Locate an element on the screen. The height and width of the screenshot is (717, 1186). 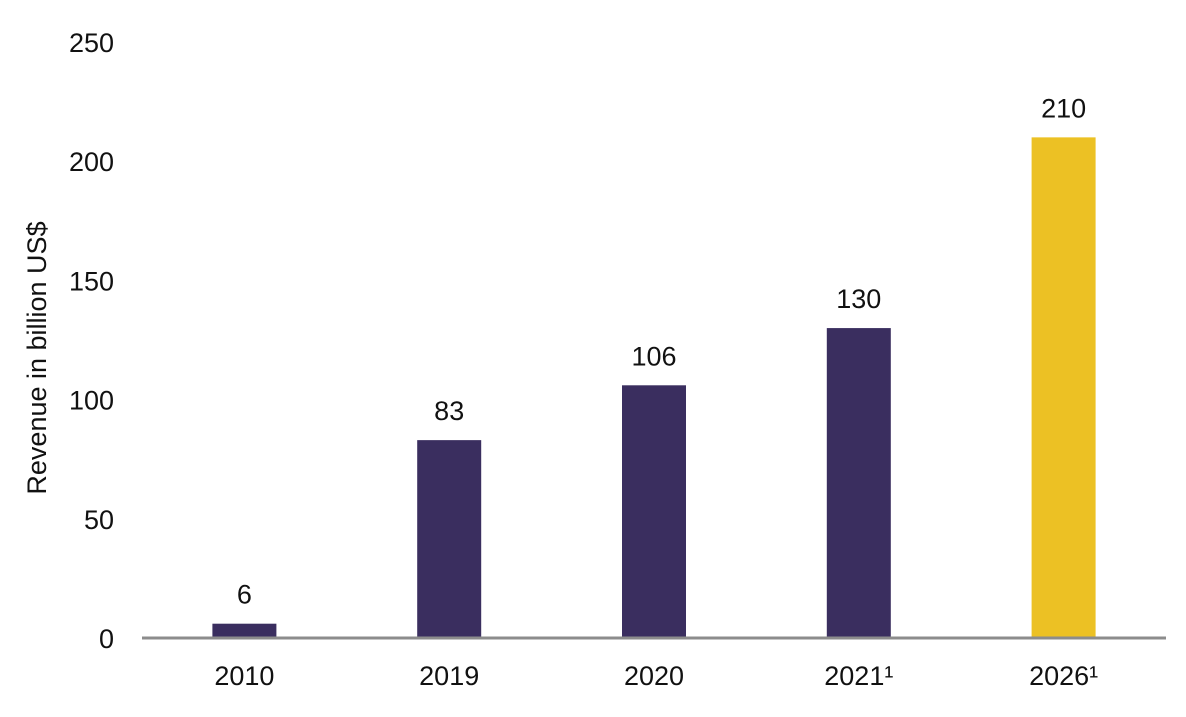
bar-value-label: 210 is located at coordinates (1063, 108).